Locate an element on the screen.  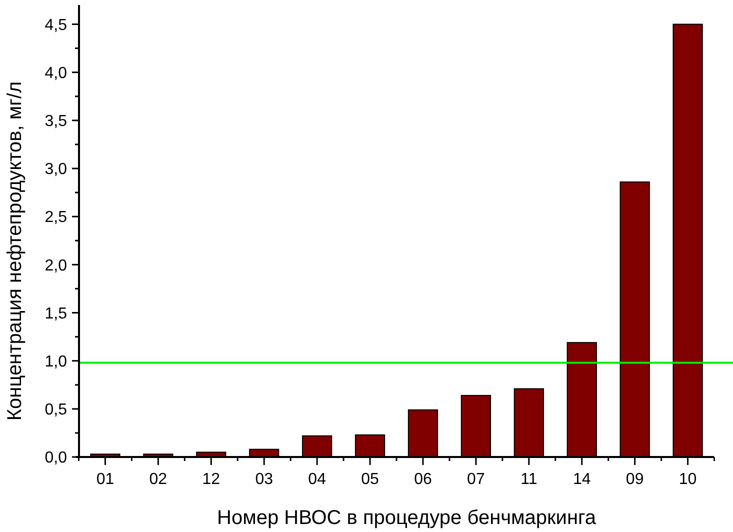
y-tick-label: 3,0 is located at coordinates (56, 169).